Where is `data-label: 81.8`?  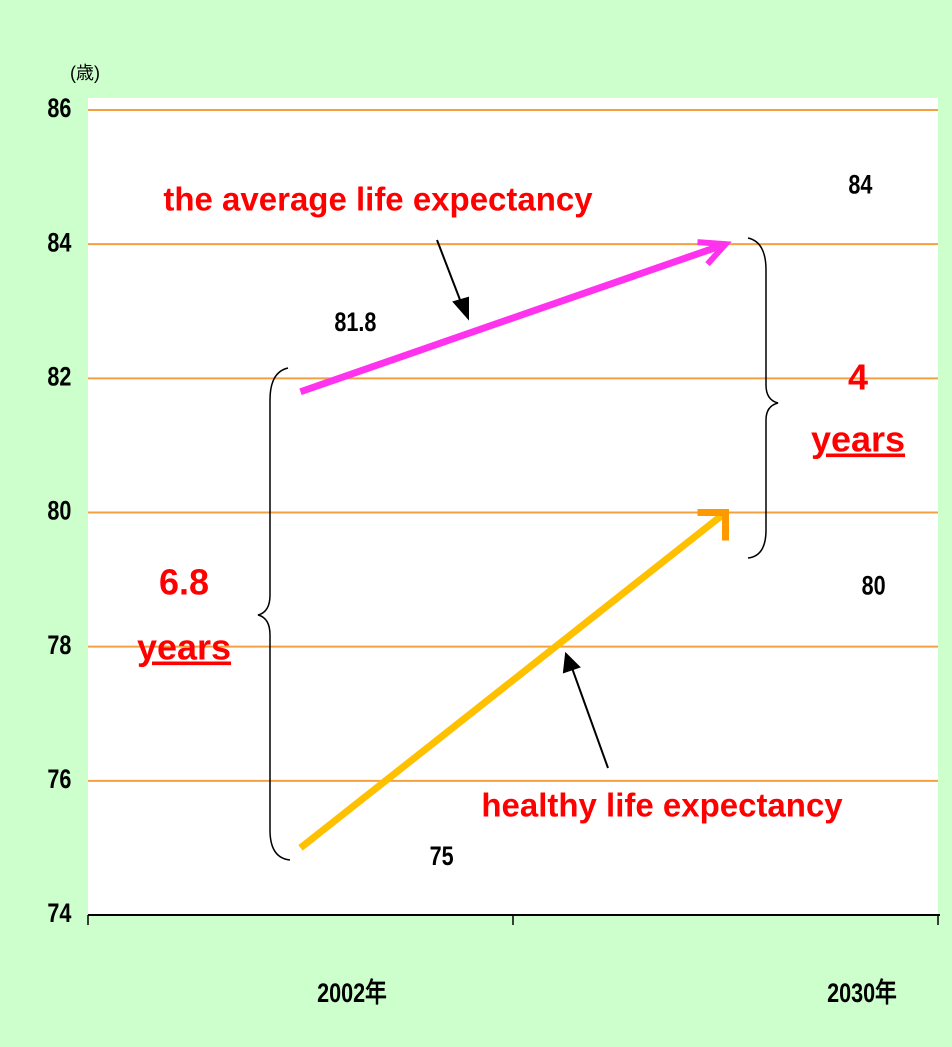
data-label: 81.8 is located at coordinates (355, 323).